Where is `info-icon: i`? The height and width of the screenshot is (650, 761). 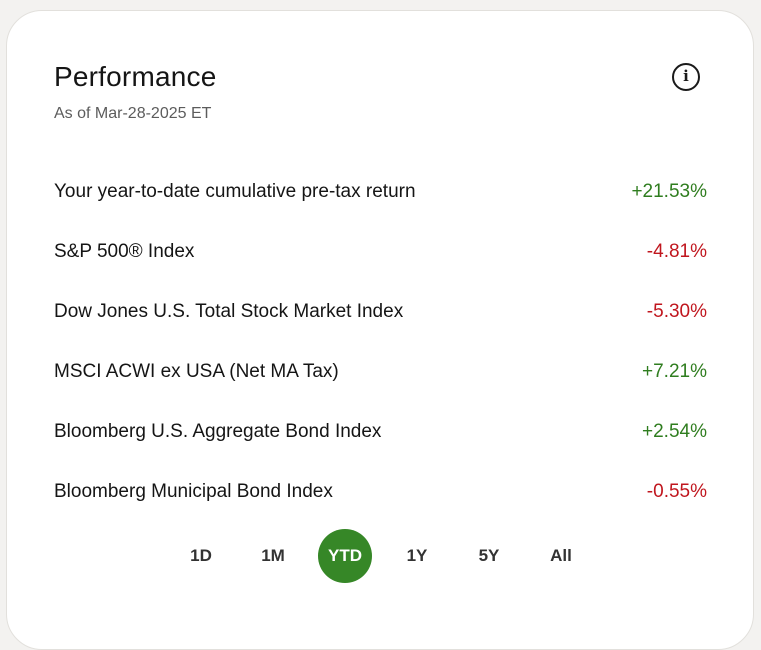 info-icon: i is located at coordinates (686, 77).